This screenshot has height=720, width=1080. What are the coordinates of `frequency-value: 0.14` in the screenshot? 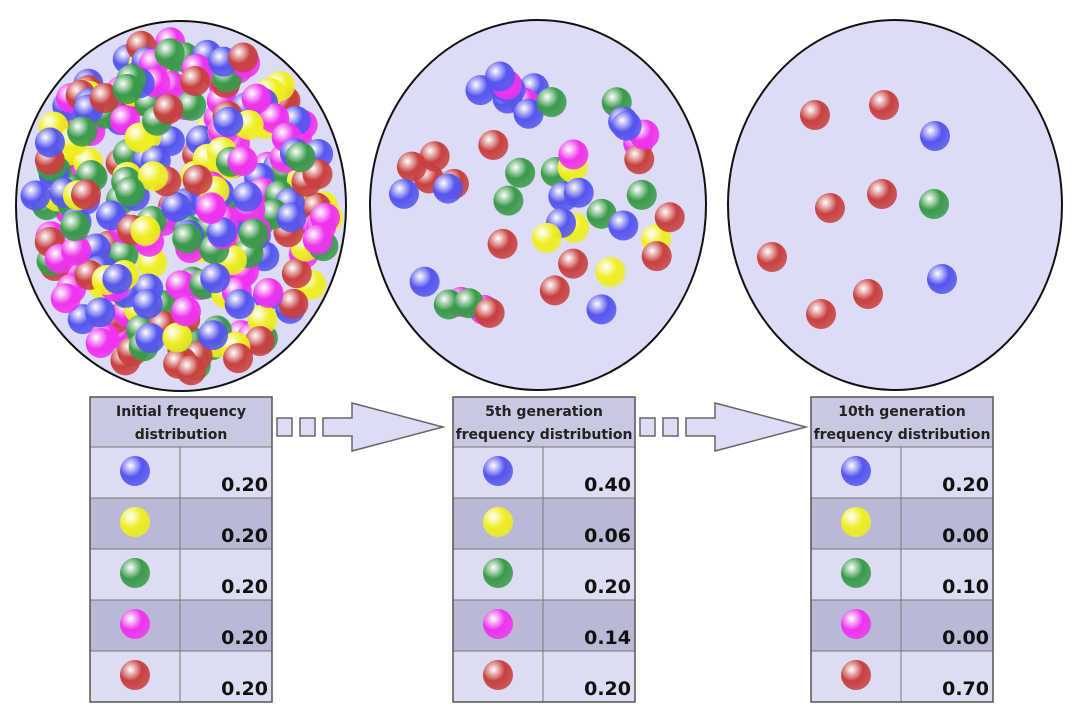 It's located at (607, 638).